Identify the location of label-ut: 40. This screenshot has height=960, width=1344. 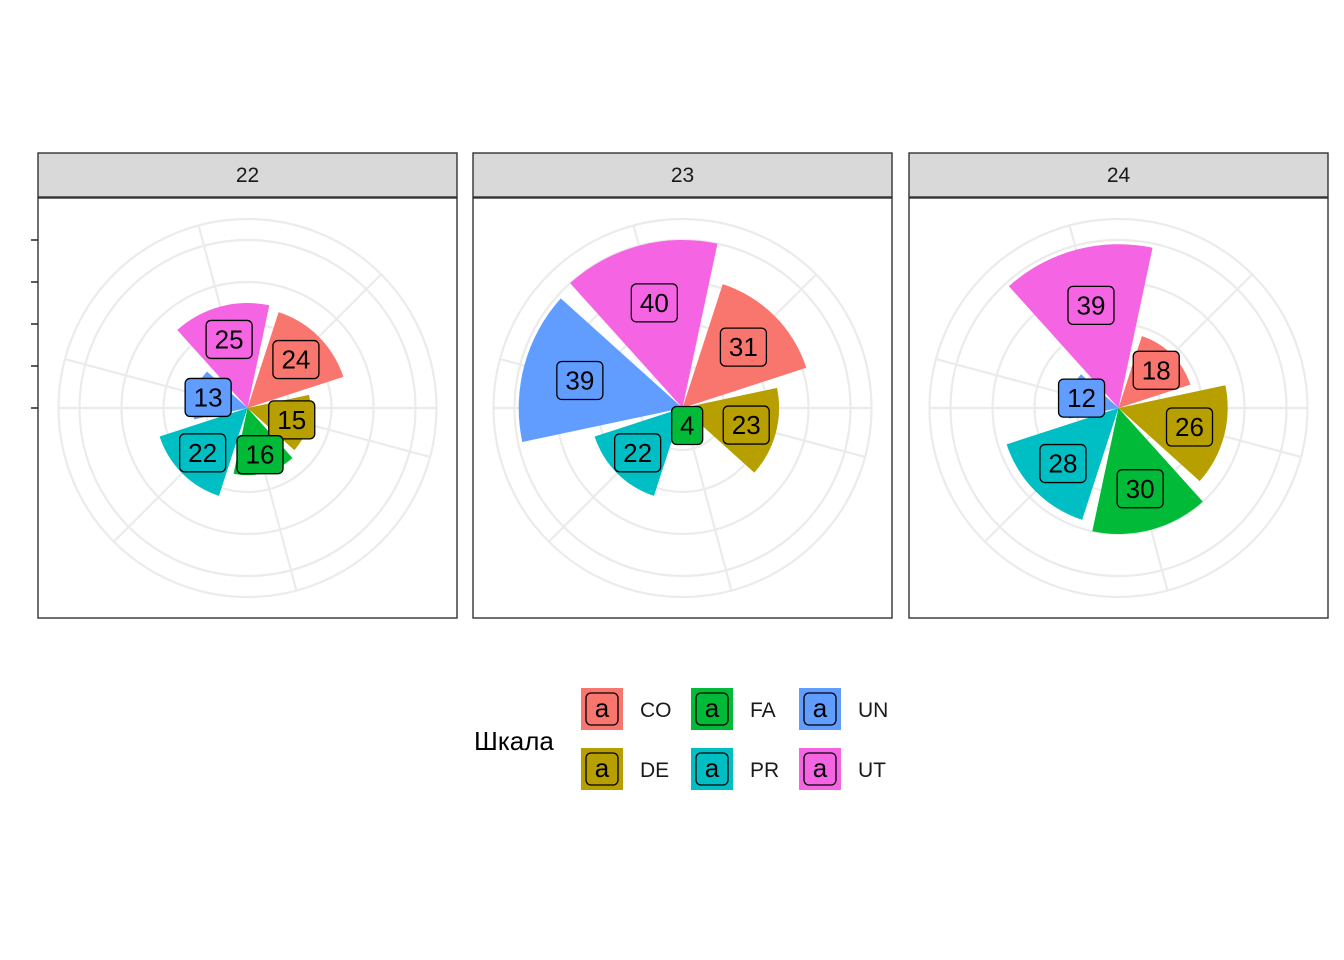
(654, 303).